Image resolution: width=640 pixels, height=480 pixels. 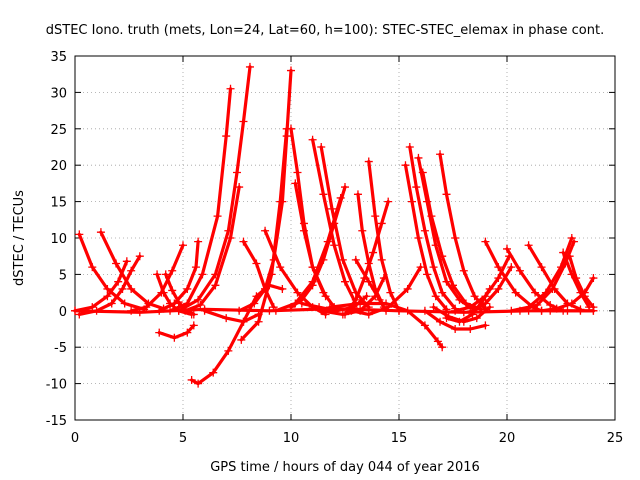 I want to click on y-tick-label: 20, so click(x=58, y=166).